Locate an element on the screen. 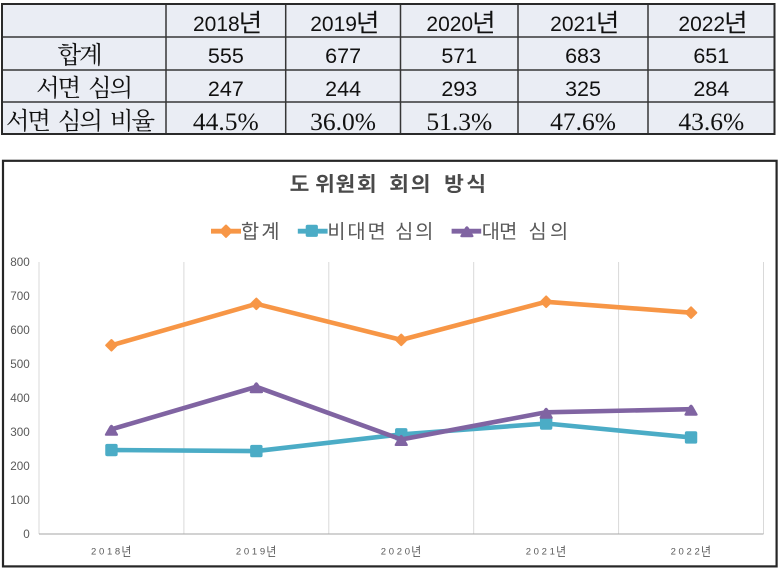 Image resolution: width=779 pixels, height=568 pixels. svg-text: 44.5% is located at coordinates (226, 121).